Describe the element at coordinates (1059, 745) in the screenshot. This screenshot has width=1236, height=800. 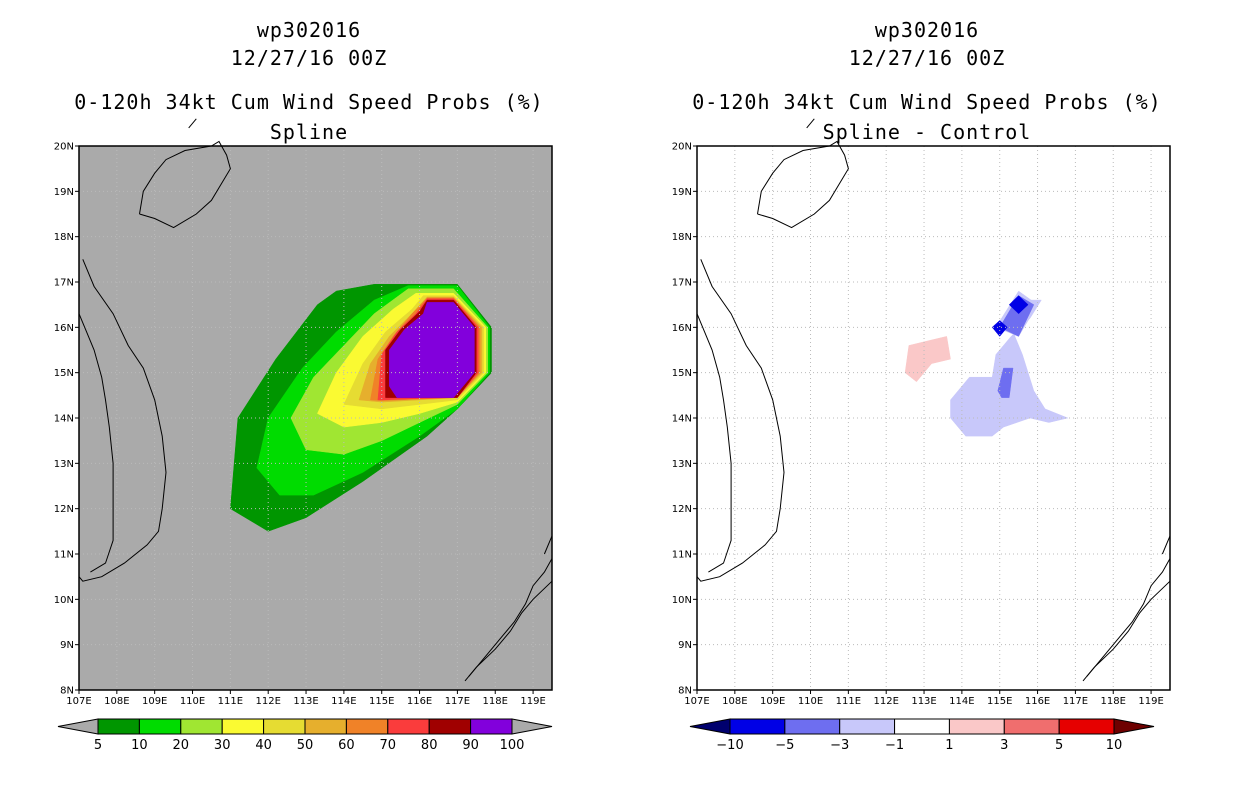
I see `colorbar-label: 5` at that location.